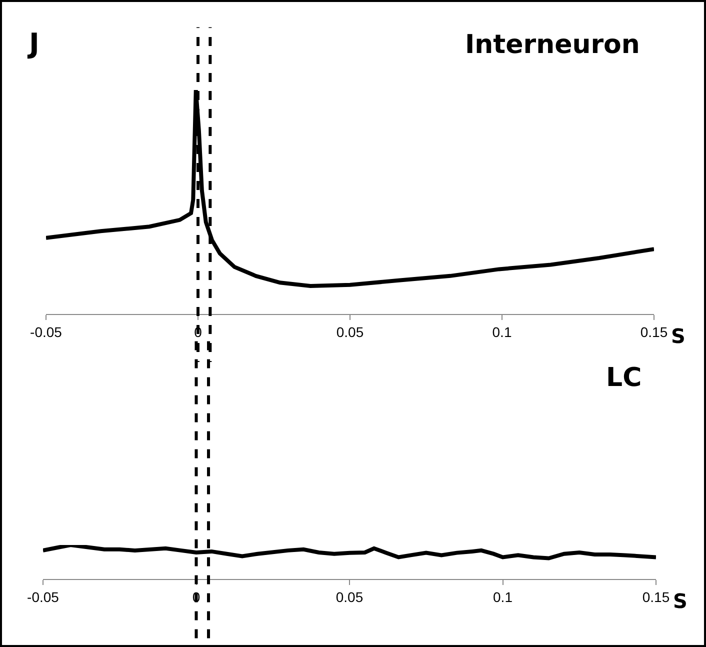 The image size is (706, 647). Describe the element at coordinates (624, 378) in the screenshot. I see `chart-title: LC` at that location.